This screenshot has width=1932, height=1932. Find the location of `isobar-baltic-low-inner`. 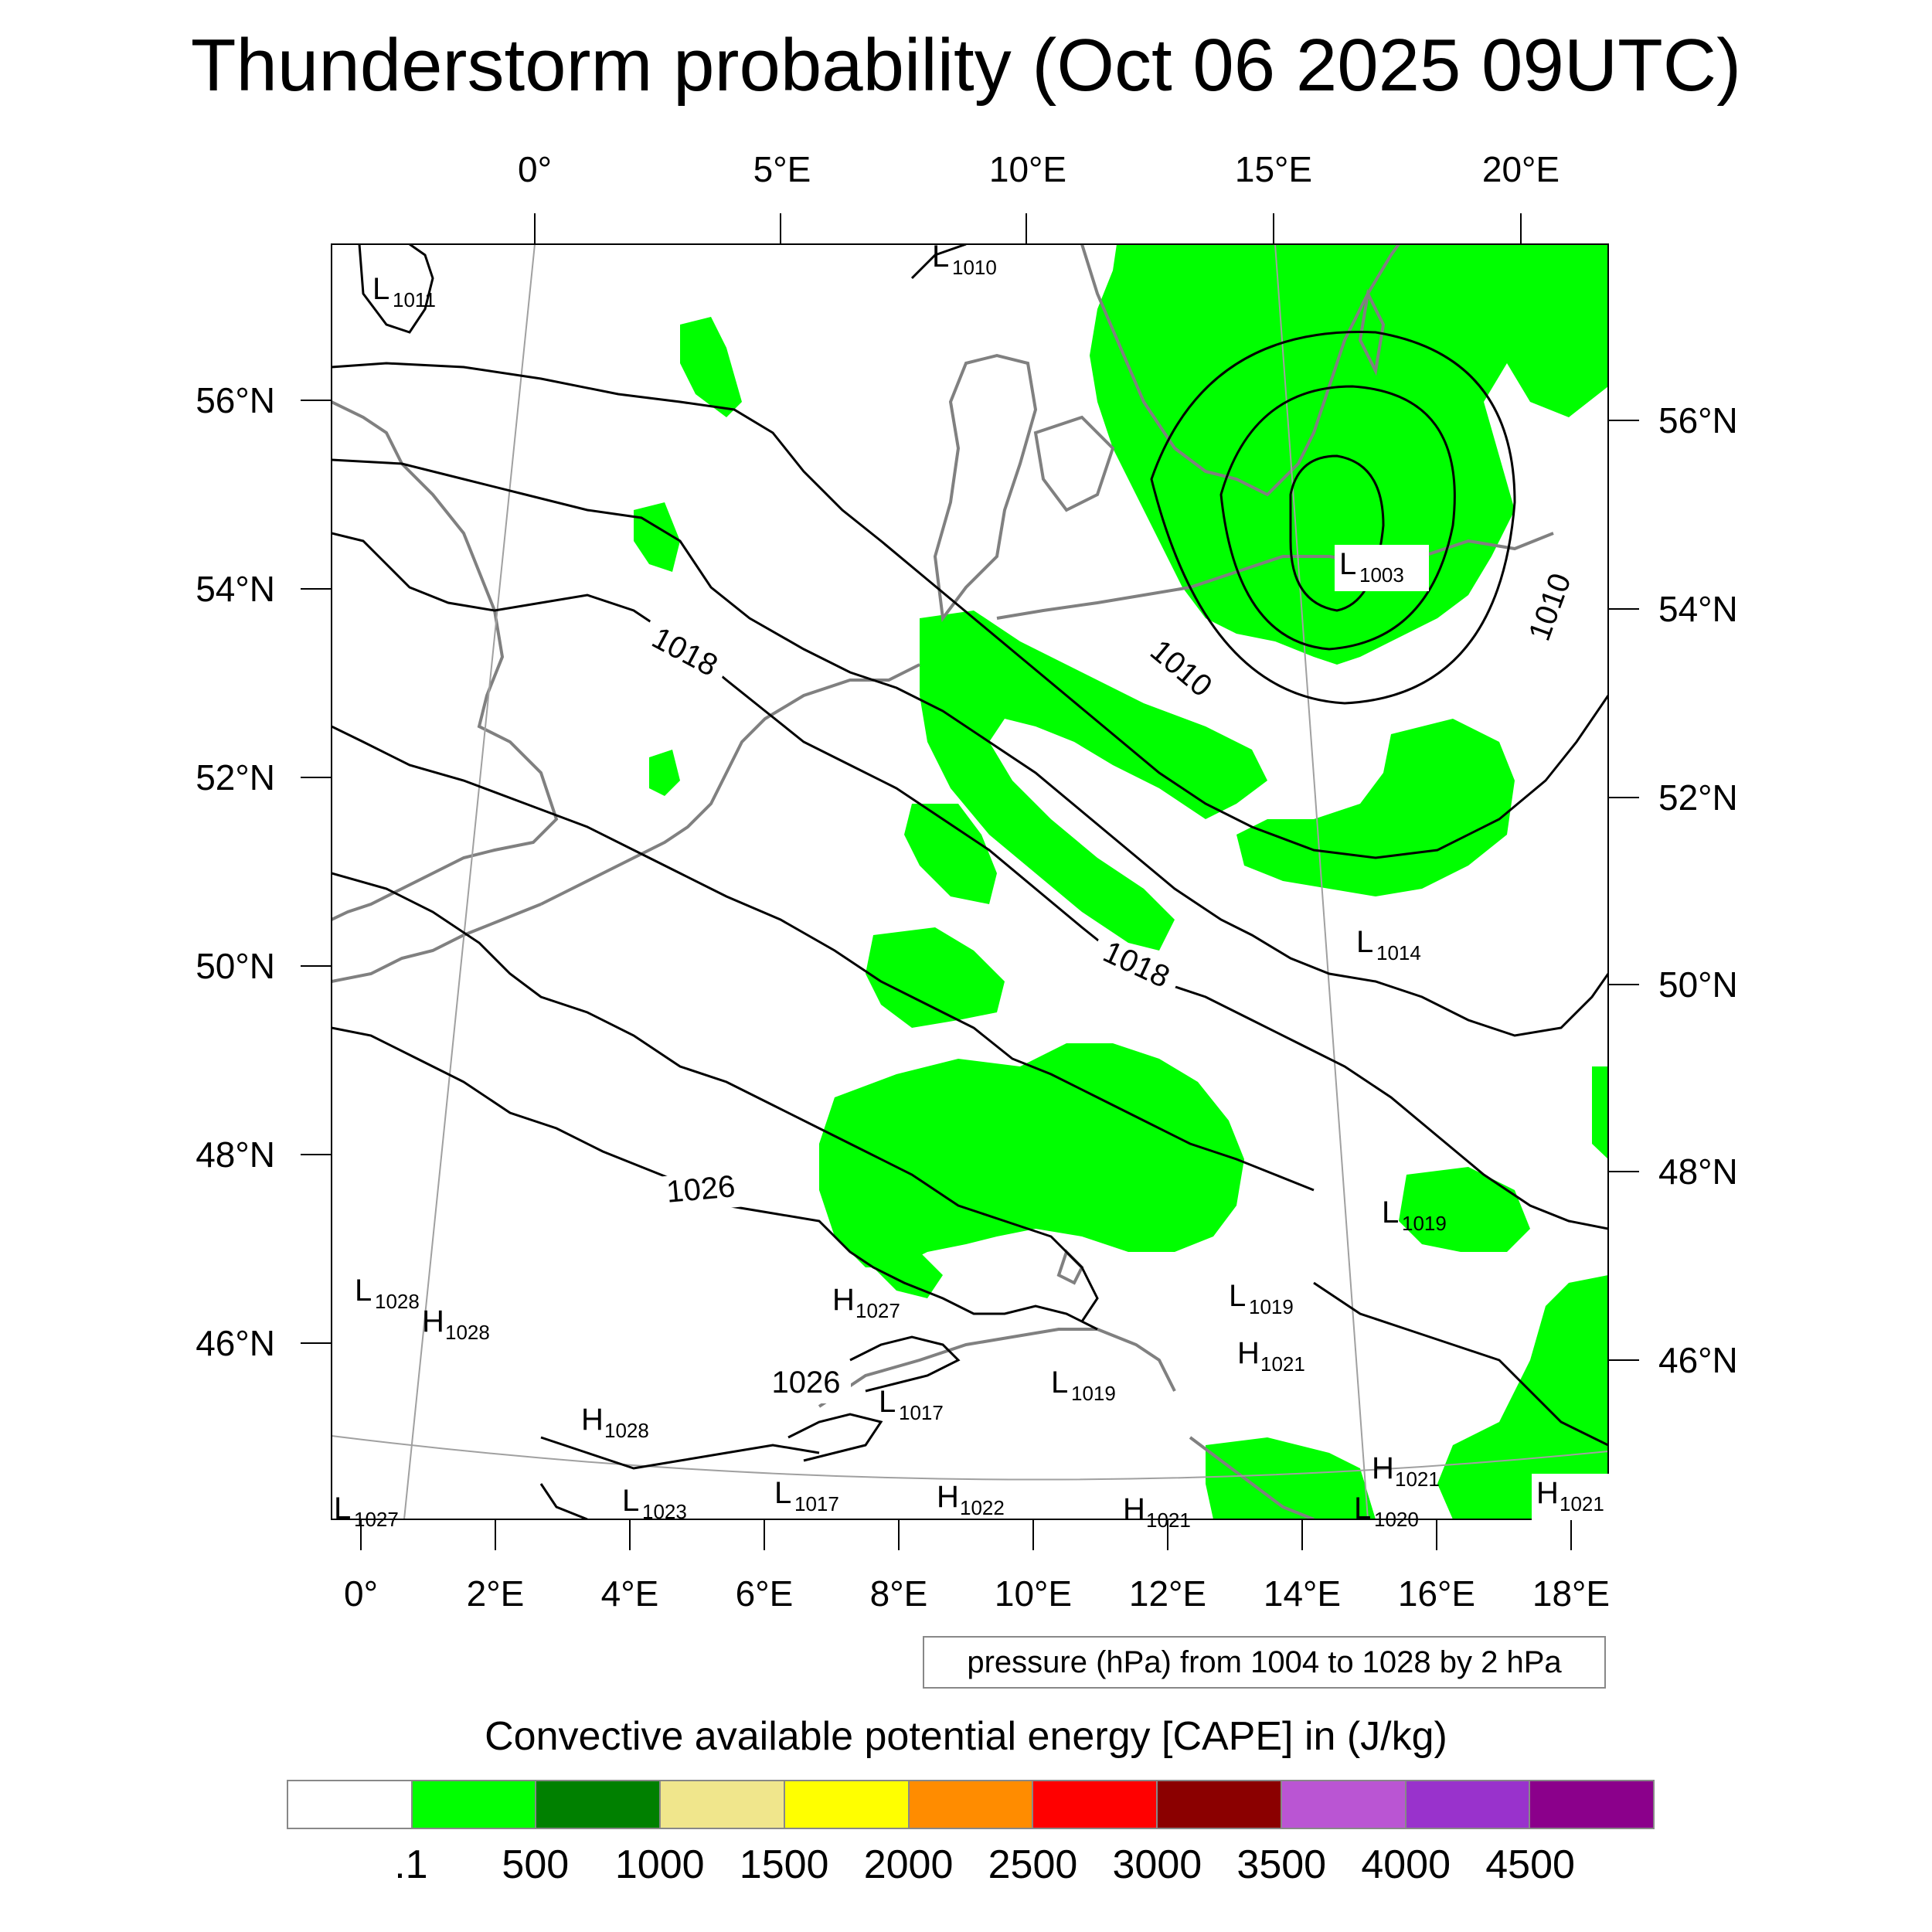

isobar-baltic-low-inner is located at coordinates (1337, 533).